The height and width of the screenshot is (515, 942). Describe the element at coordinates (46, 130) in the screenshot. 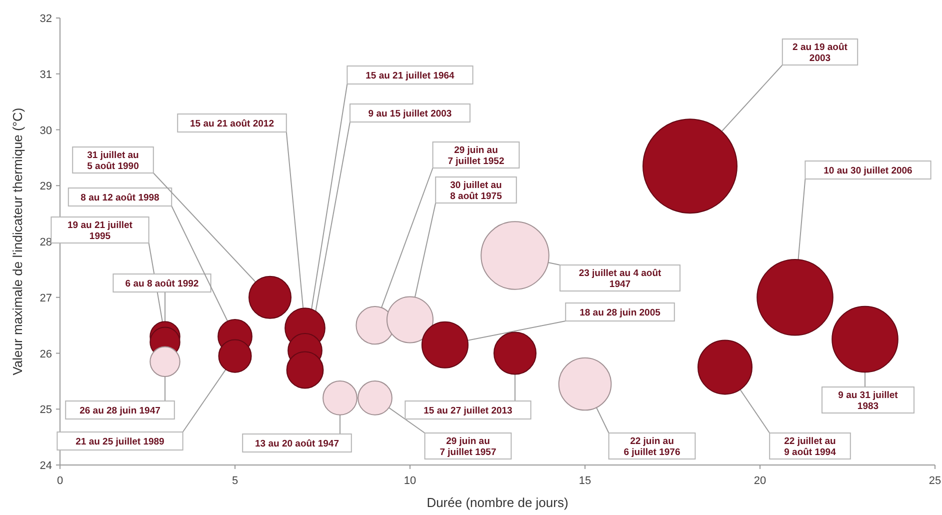

I see `y-tick-label: 30` at that location.